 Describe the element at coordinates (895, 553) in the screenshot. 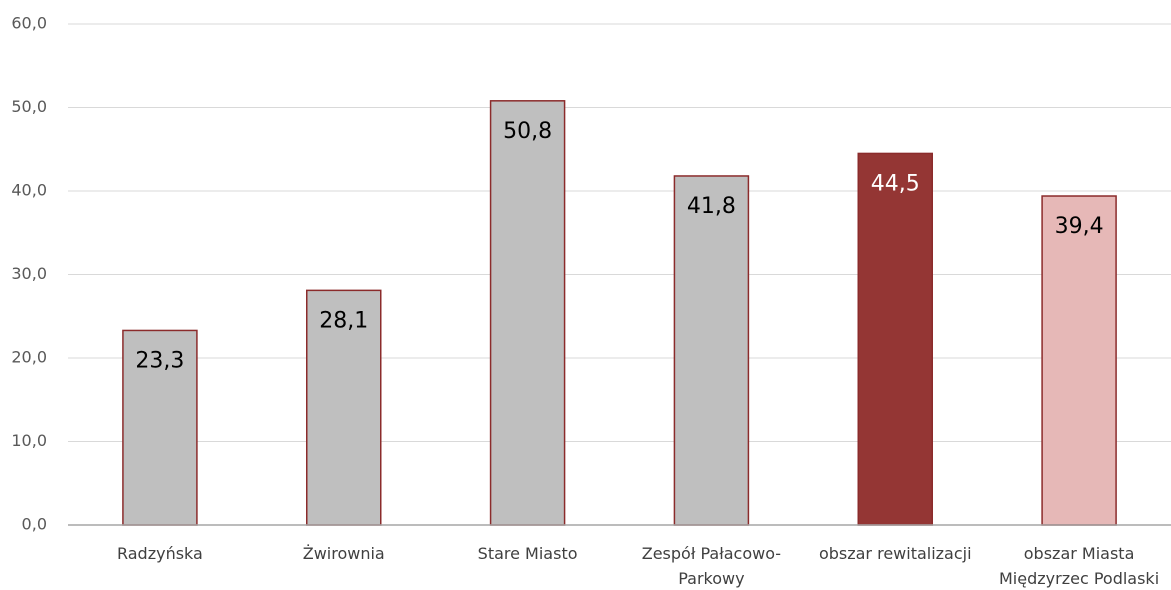

I see `x-tick-label: obszar rewitalizacji` at that location.